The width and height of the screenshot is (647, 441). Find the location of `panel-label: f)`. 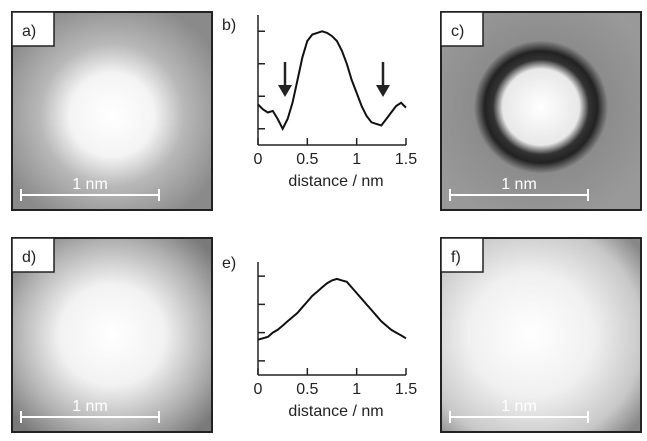

panel-label: f) is located at coordinates (456, 257).